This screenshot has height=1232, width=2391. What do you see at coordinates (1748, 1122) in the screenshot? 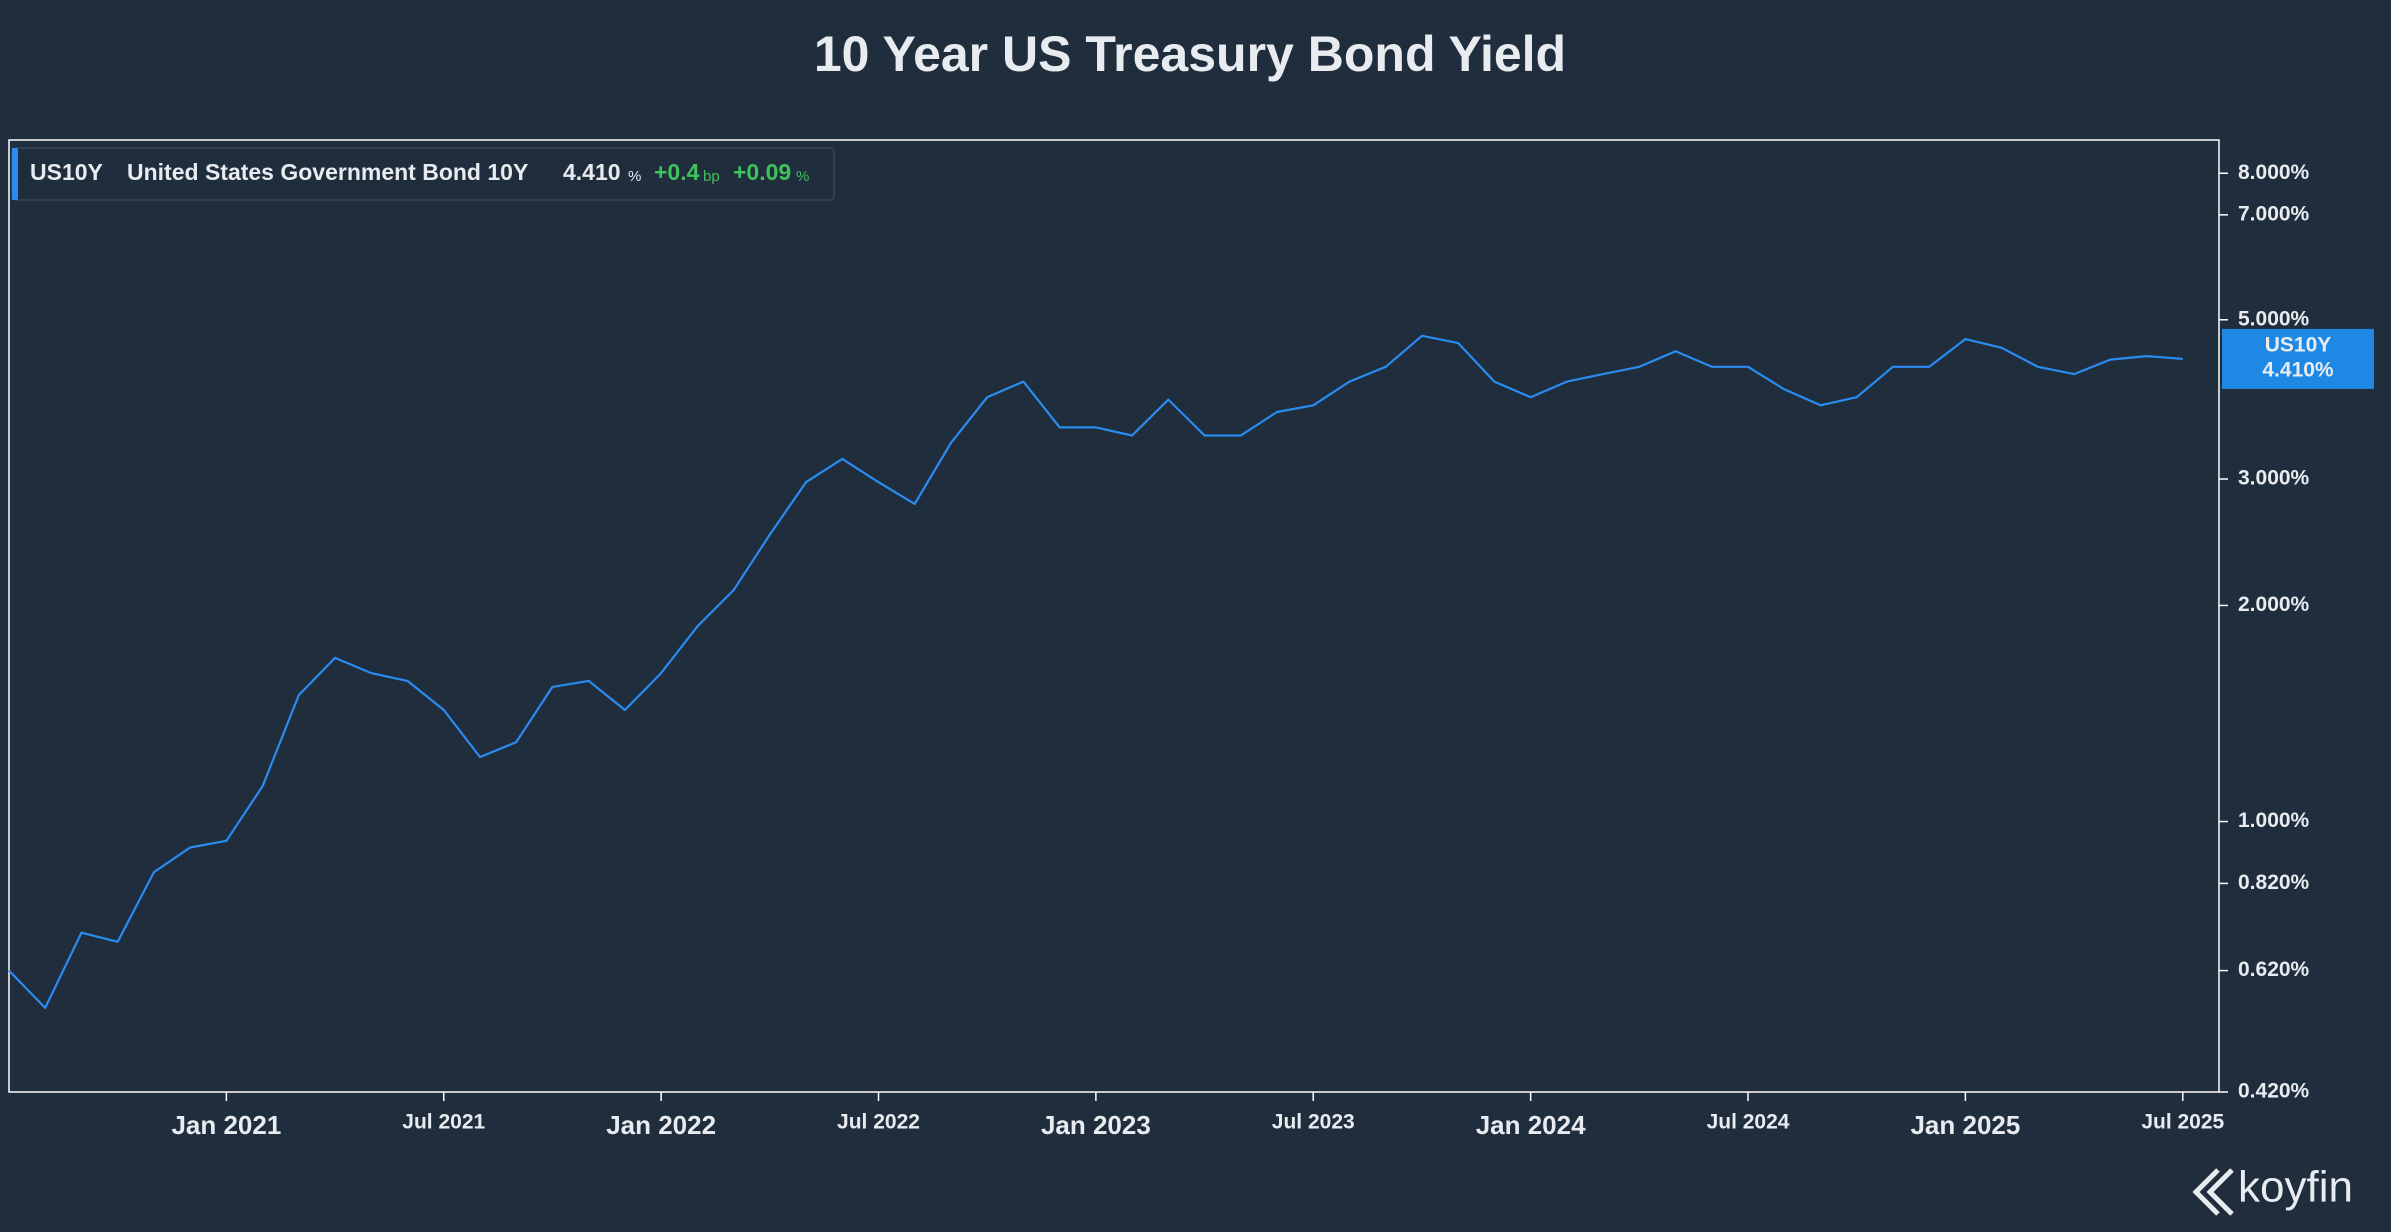
I see `x-tick-label: Jul 2024` at bounding box center [1748, 1122].